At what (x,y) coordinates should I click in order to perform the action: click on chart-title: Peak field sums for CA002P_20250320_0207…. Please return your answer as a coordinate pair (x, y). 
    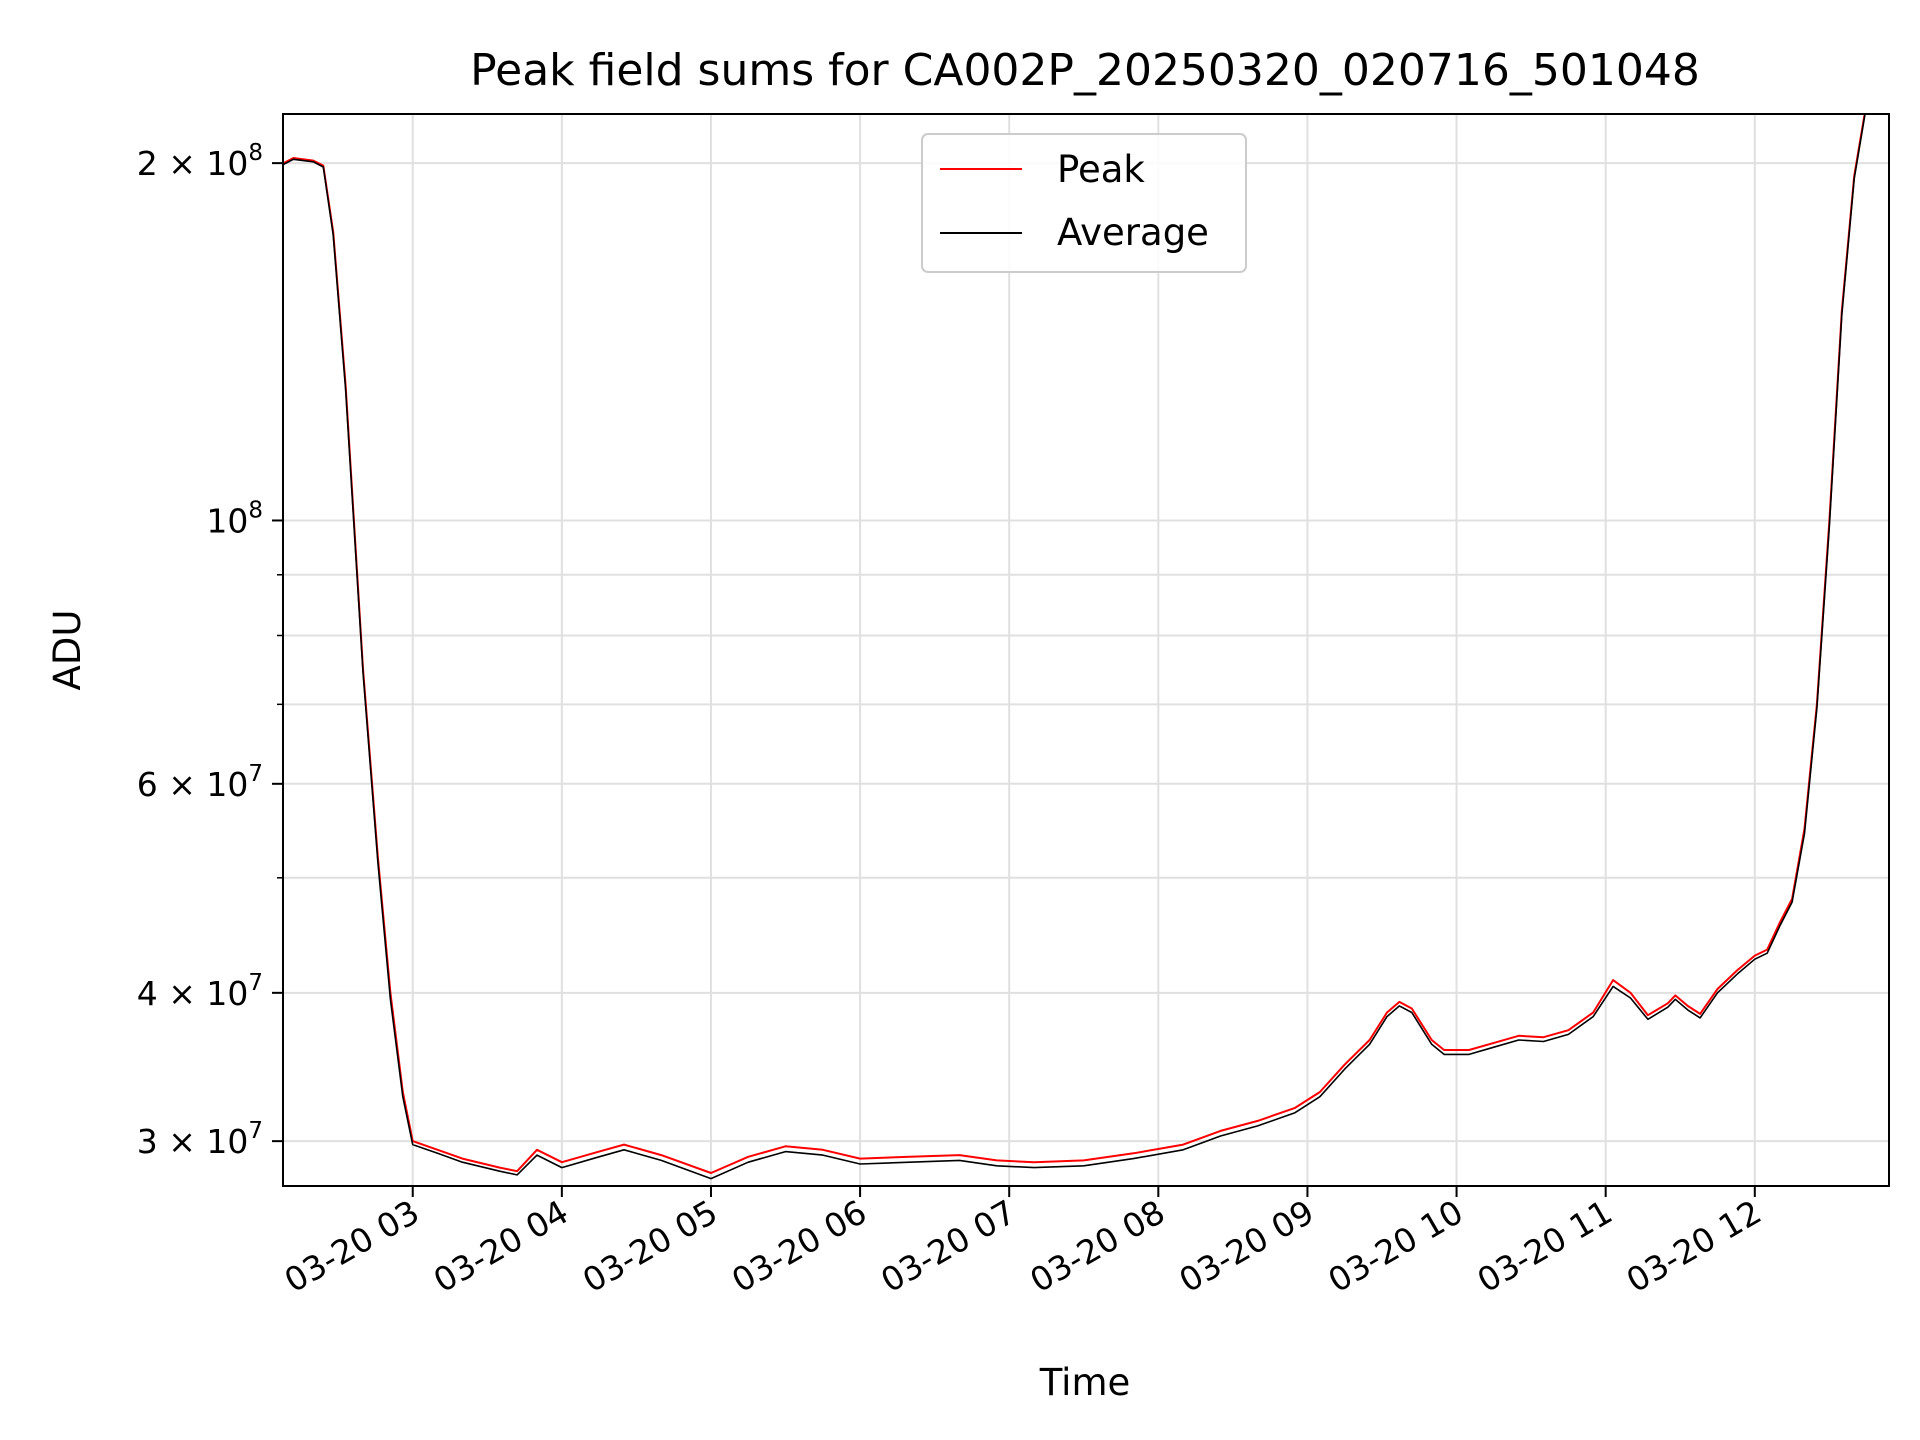
    Looking at the image, I should click on (1085, 70).